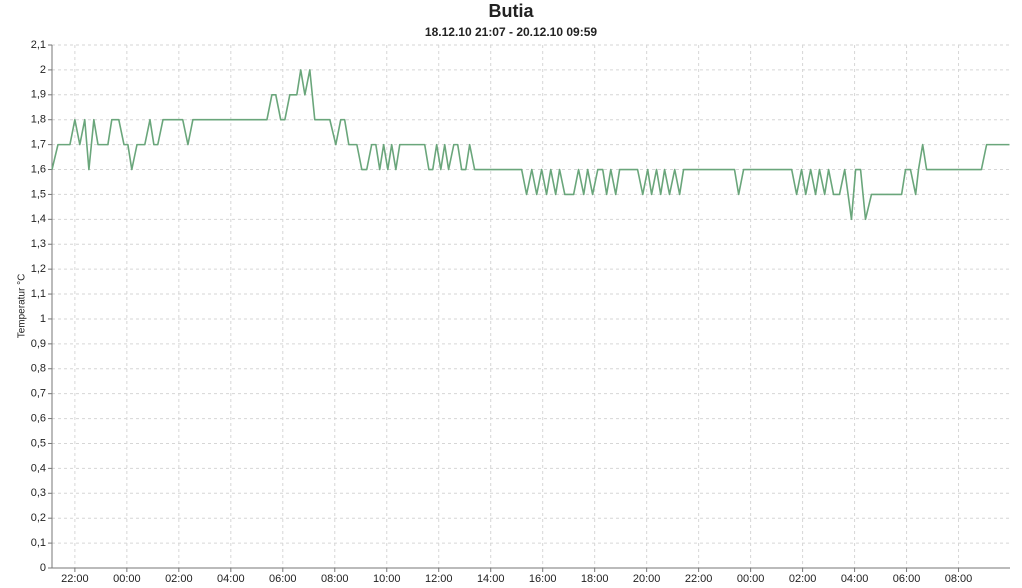 The image size is (1022, 588). I want to click on y-tick-label: 0,8, so click(38, 369).